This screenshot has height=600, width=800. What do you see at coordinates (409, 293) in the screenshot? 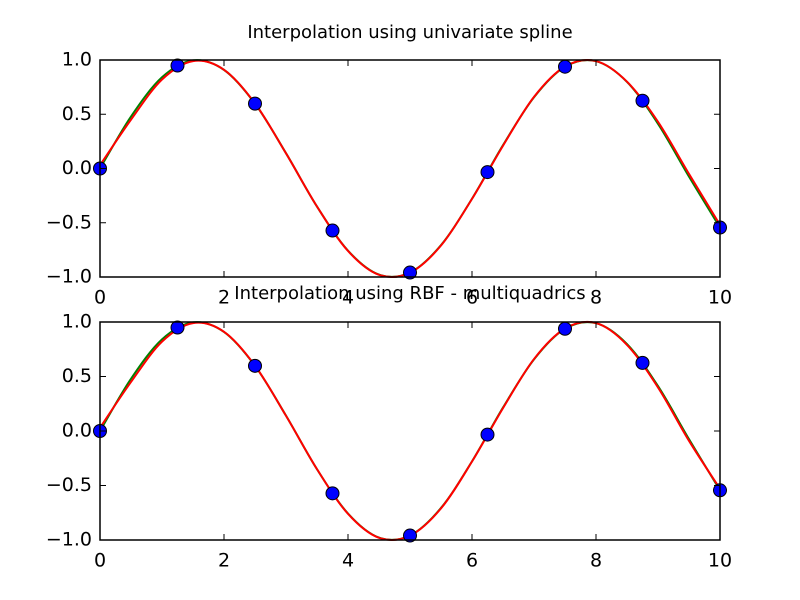
I see `chart-title: Interpolation using RBF - multiquadrics` at bounding box center [409, 293].